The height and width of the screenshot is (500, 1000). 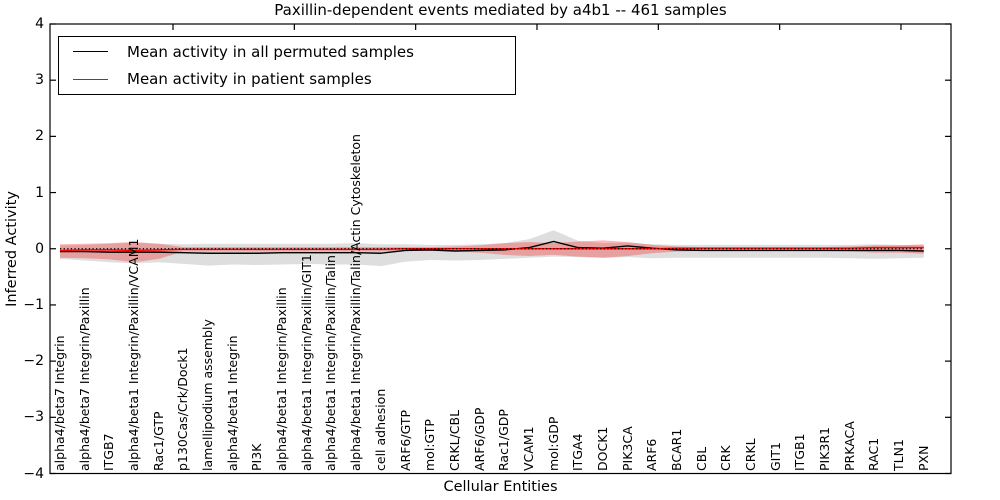 I want to click on x-tick-label: VCAM1, so click(x=528, y=448).